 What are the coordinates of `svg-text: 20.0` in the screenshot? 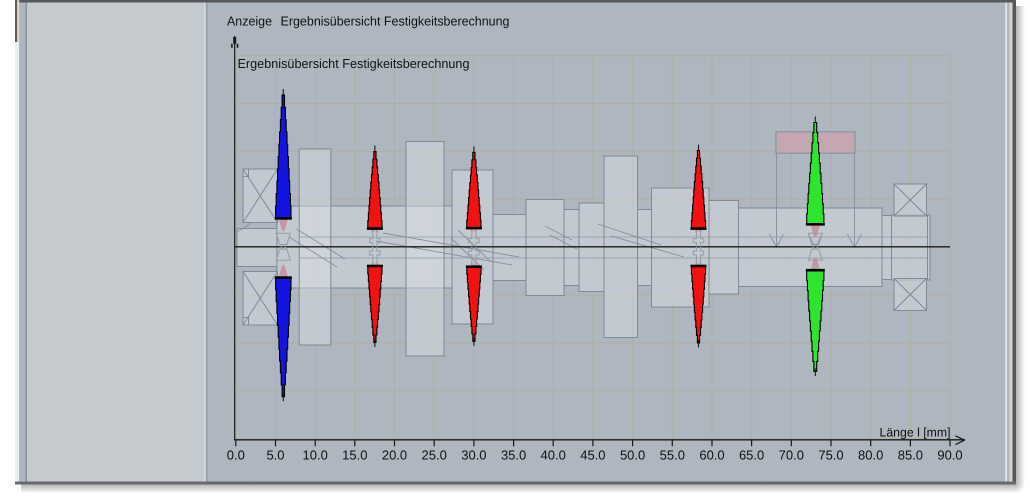 It's located at (394, 455).